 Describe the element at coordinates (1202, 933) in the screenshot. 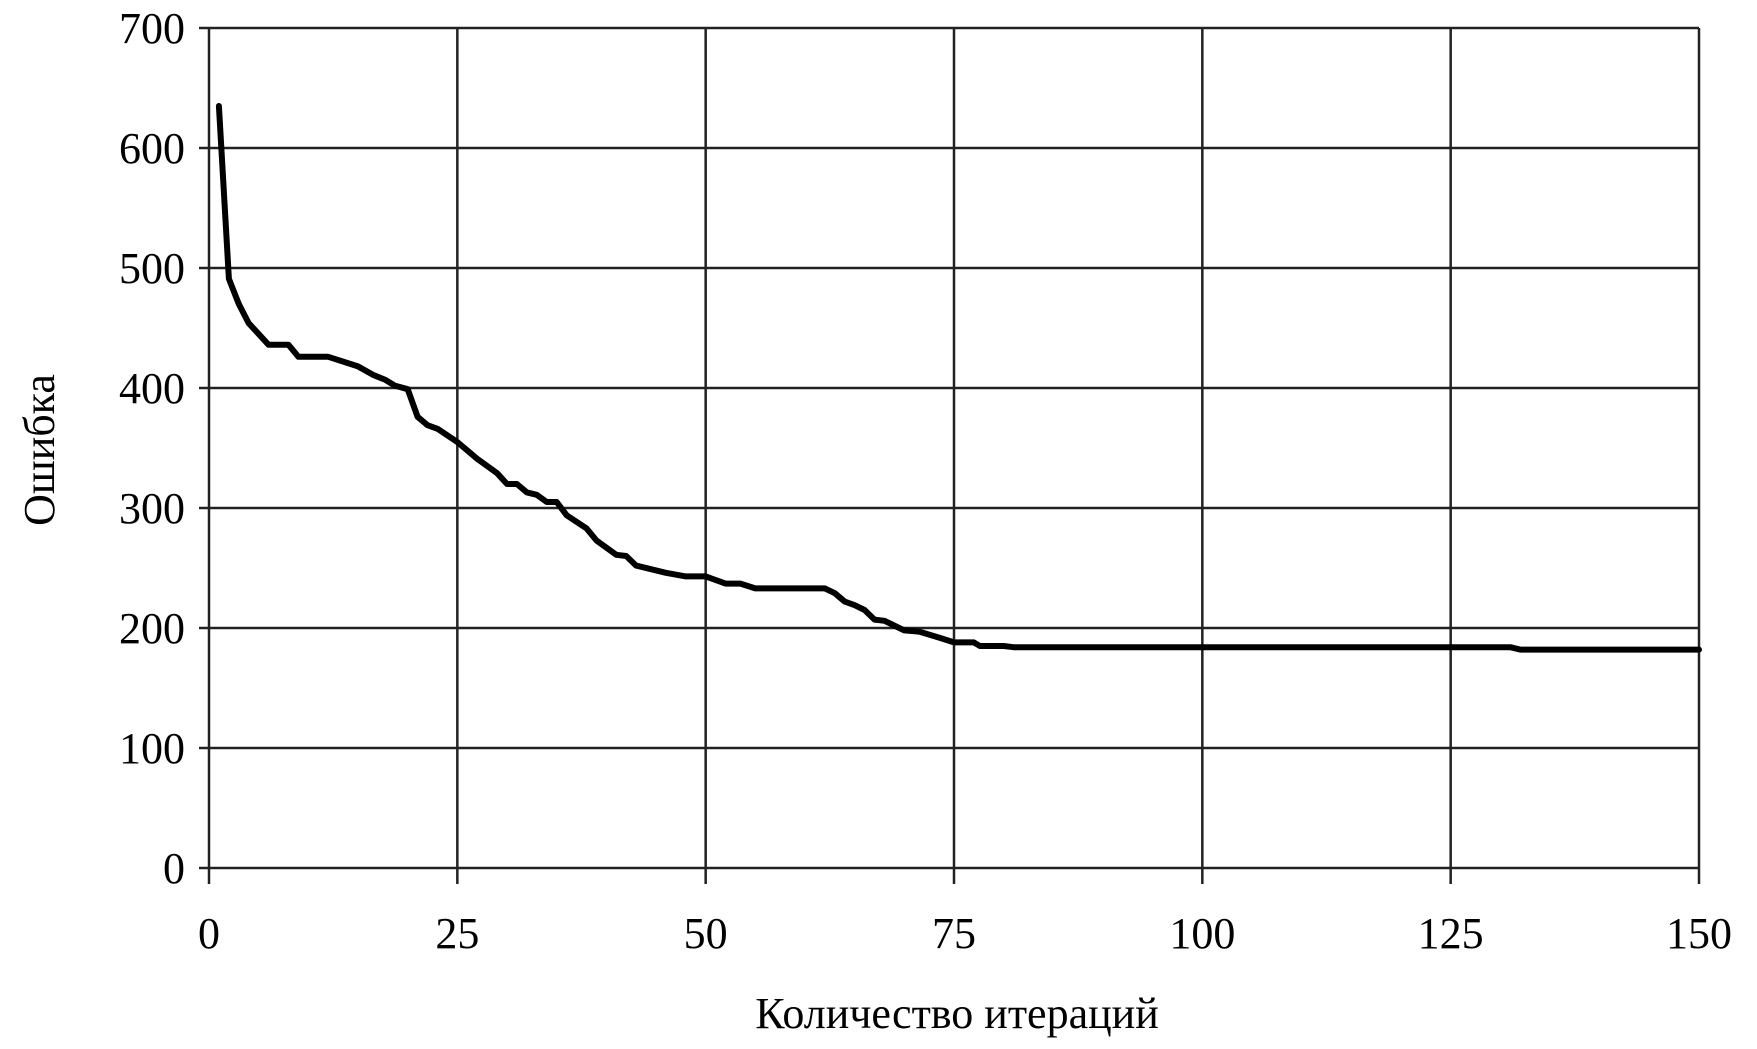

I see `x-tick-label: 100` at that location.